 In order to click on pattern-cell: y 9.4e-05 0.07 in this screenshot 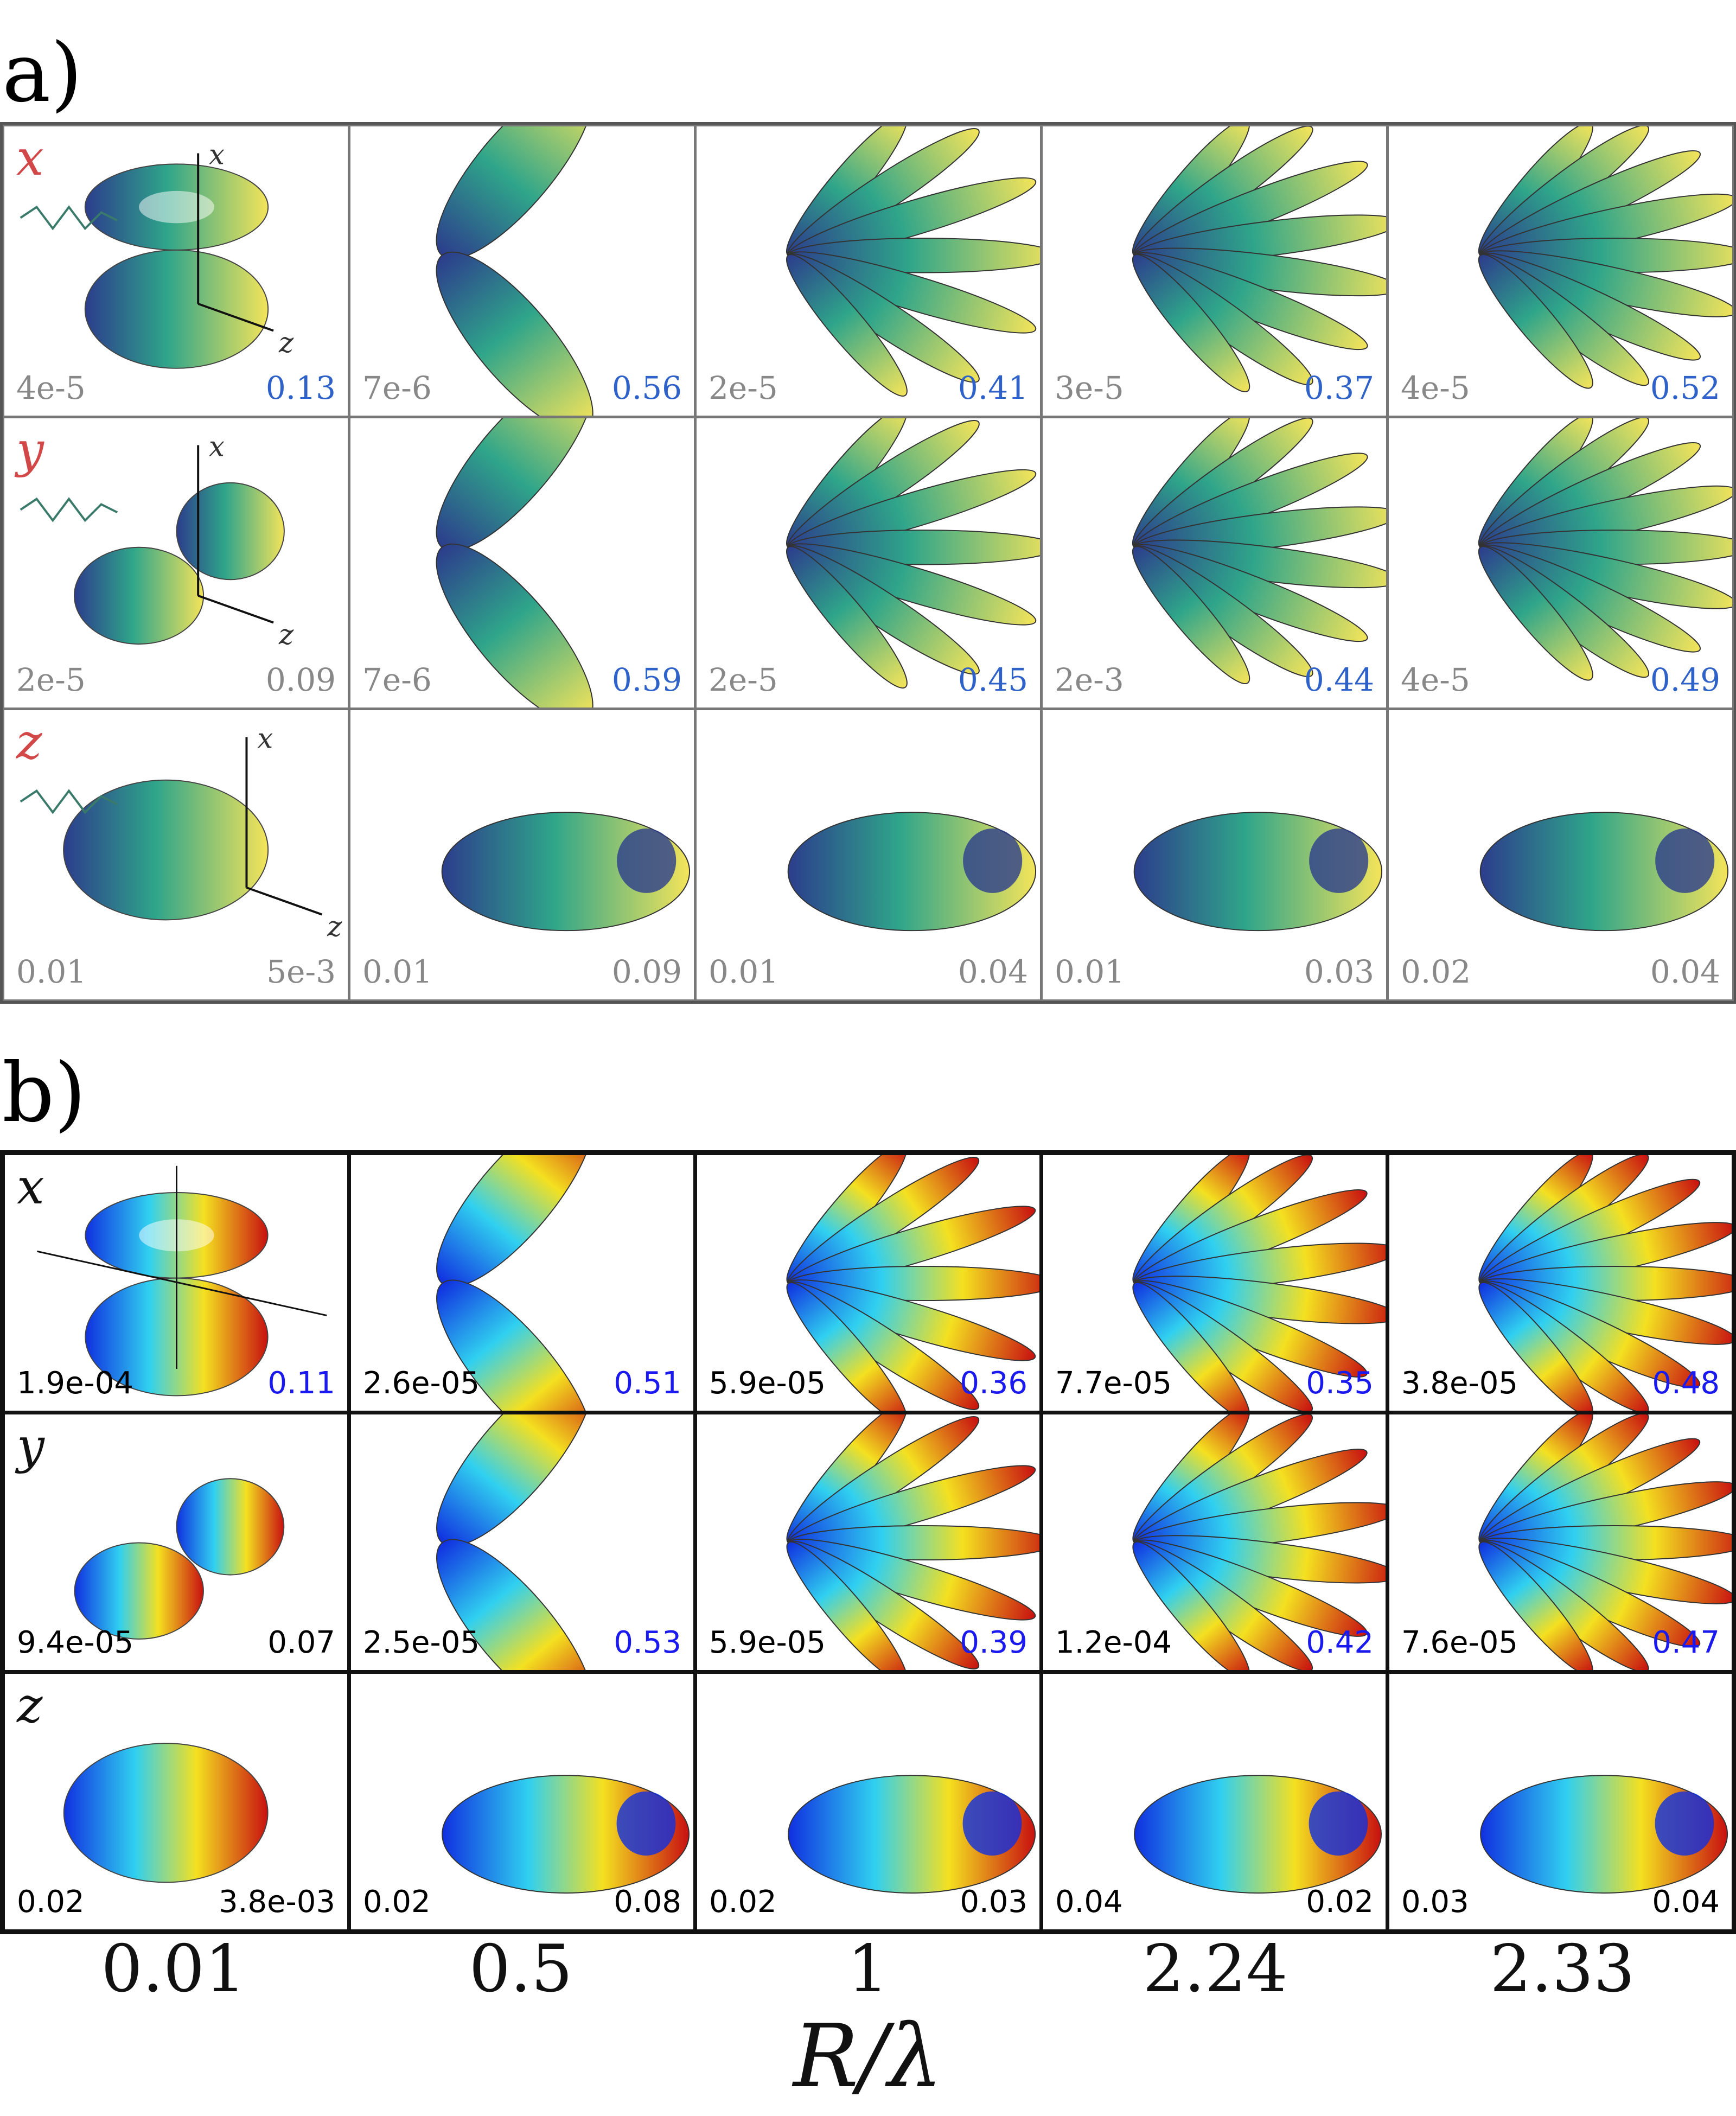, I will do `click(176, 1542)`.